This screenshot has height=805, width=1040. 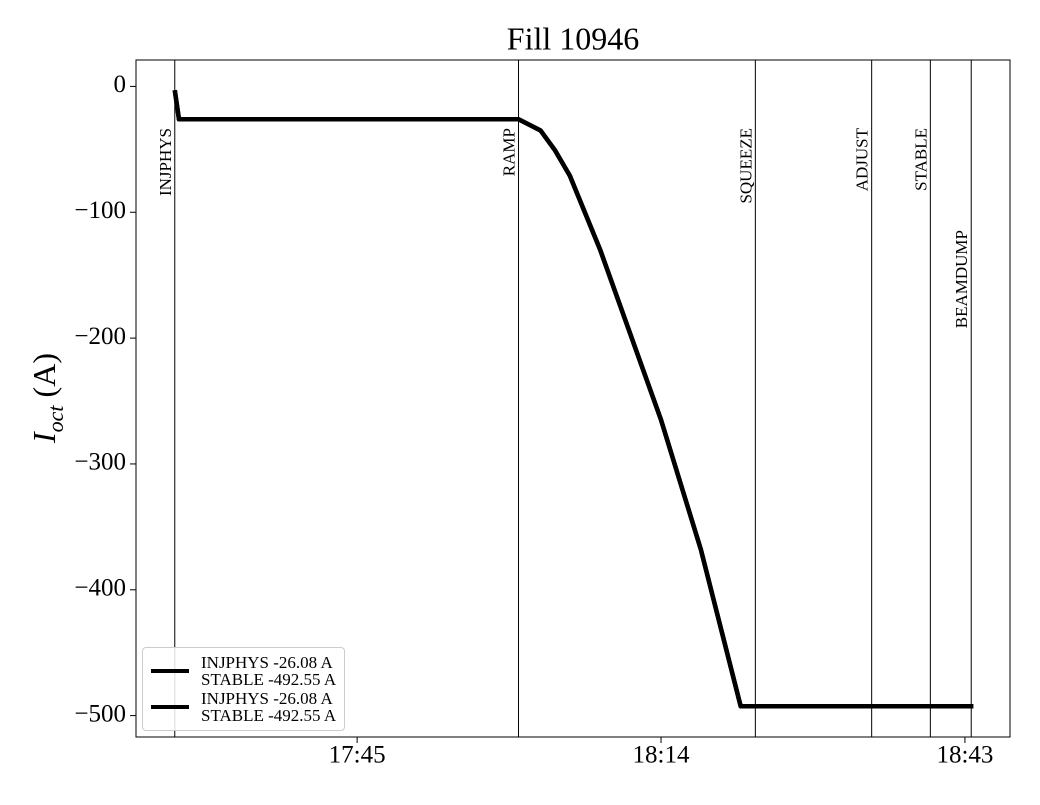 I want to click on y-tick-label: −400, so click(x=100, y=588).